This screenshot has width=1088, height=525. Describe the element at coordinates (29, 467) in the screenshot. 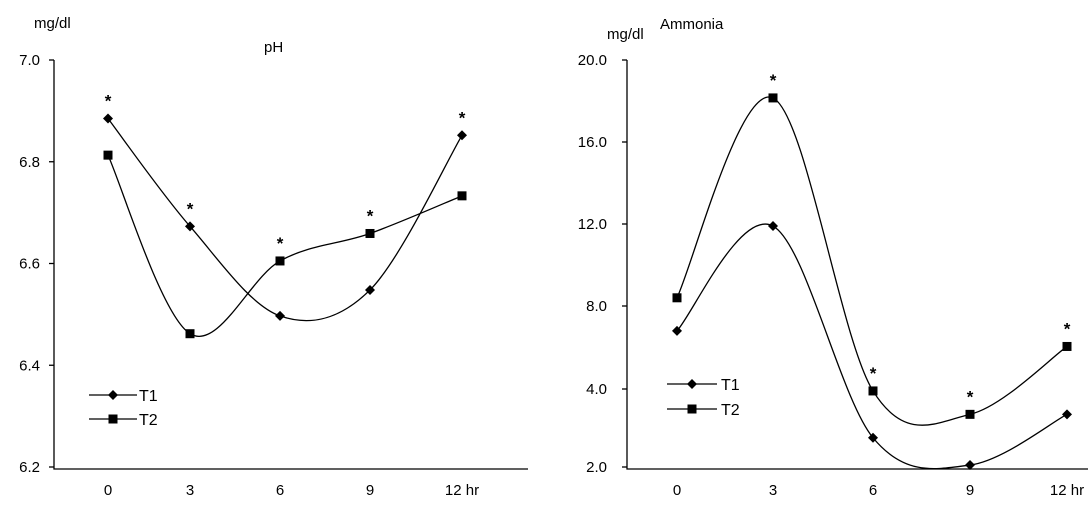

I see `ph-y-tick-label: 6.2` at that location.